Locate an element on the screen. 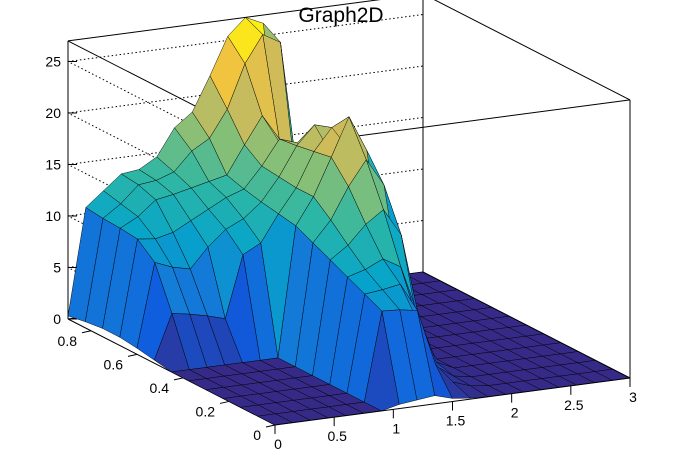  y-tick-label: 0.6 is located at coordinates (114, 364).